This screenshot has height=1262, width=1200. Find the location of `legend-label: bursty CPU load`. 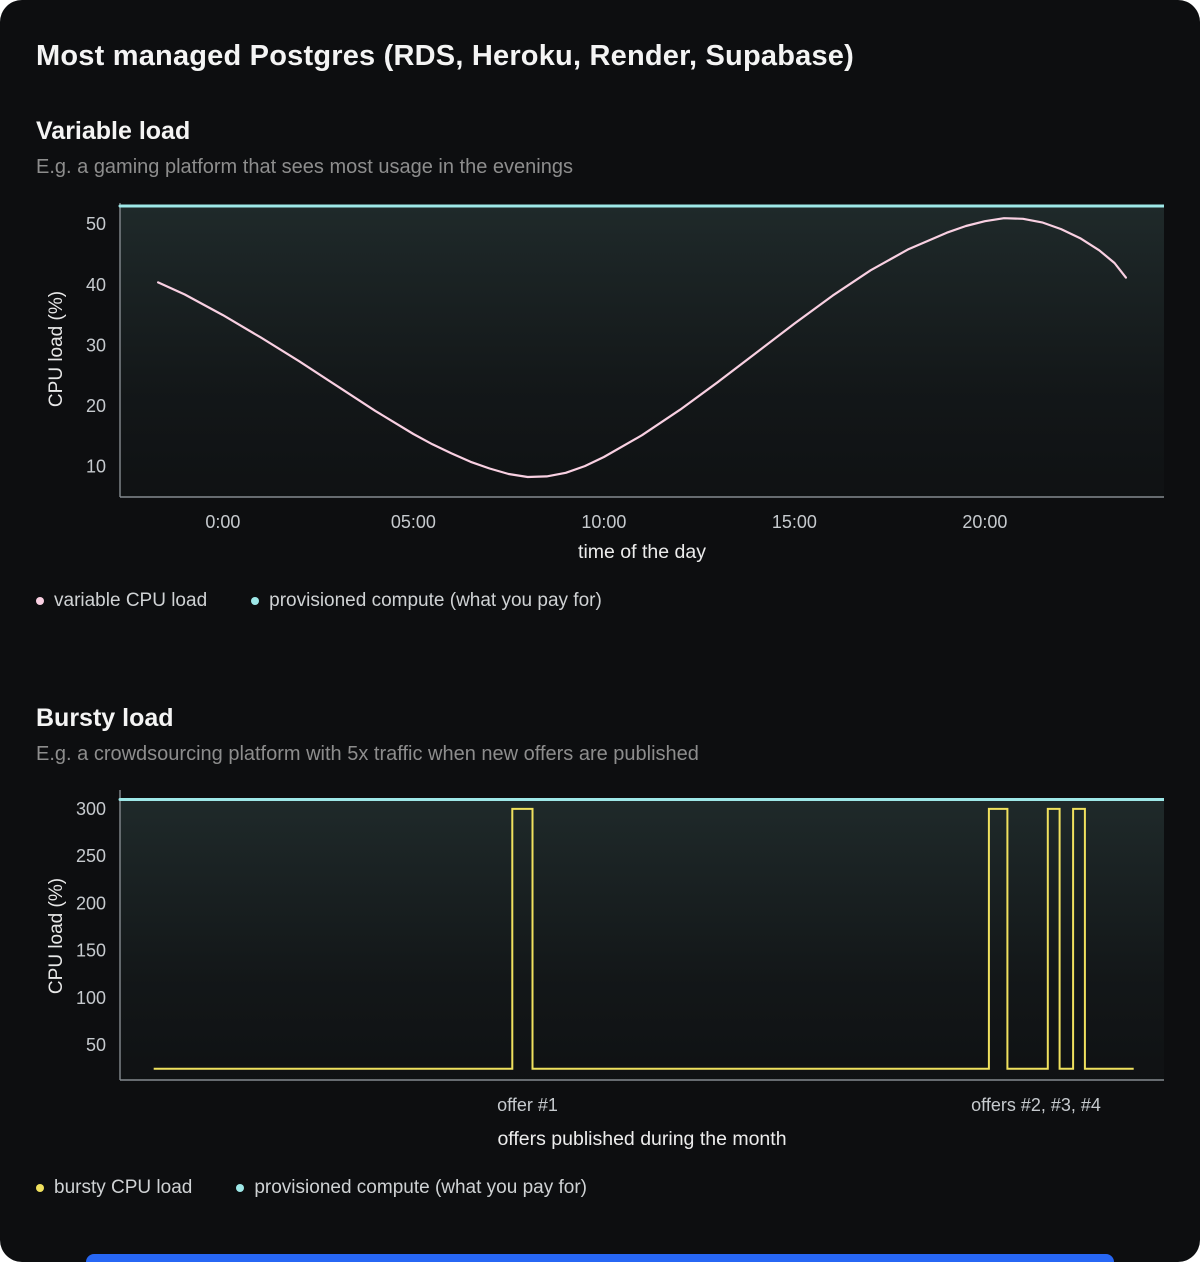

legend-label: bursty CPU load is located at coordinates (123, 1187).